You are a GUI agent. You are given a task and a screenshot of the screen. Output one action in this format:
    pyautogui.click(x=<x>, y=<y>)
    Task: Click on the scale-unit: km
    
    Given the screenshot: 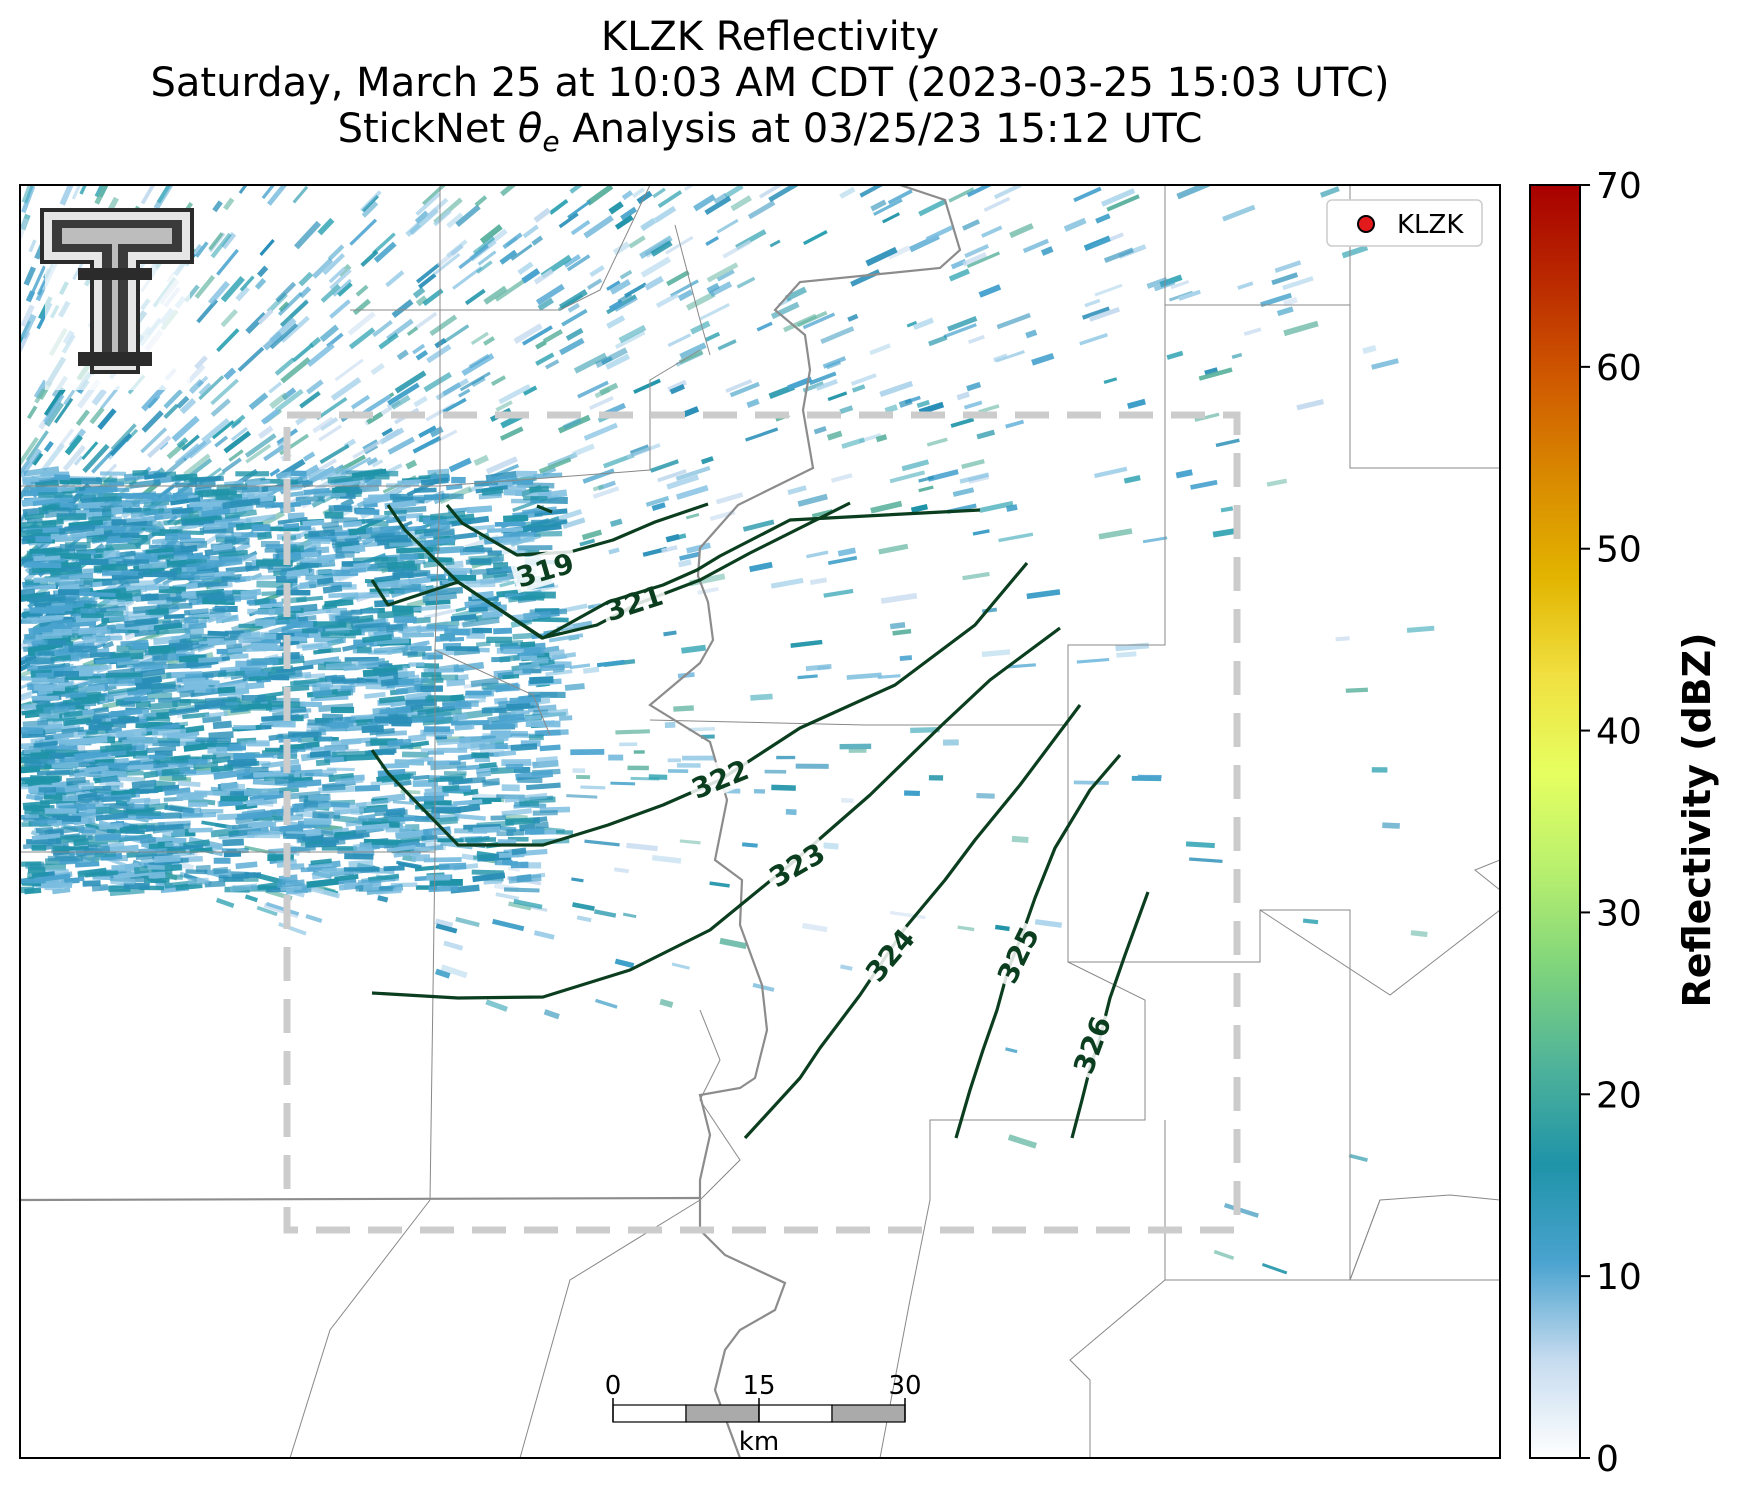 What is the action you would take?
    pyautogui.click(x=759, y=1442)
    